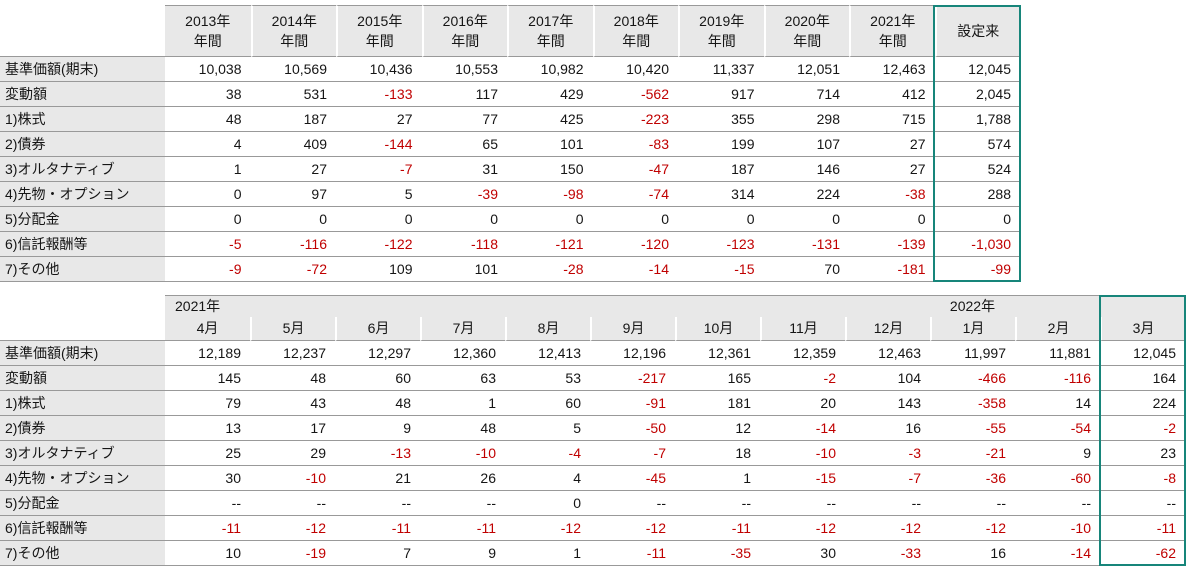 This screenshot has height=568, width=1200. Describe the element at coordinates (377, 553) in the screenshot. I see `value-cell: 7` at that location.